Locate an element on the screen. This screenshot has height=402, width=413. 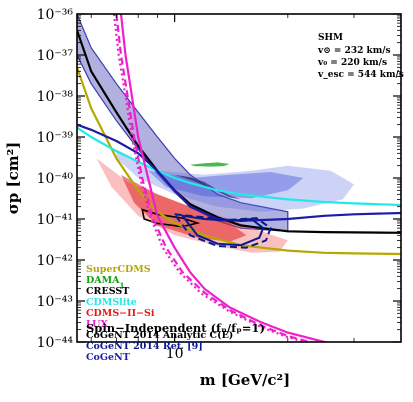
y-tick-label: 10⁻³⁶ is located at coordinates (55, 15).